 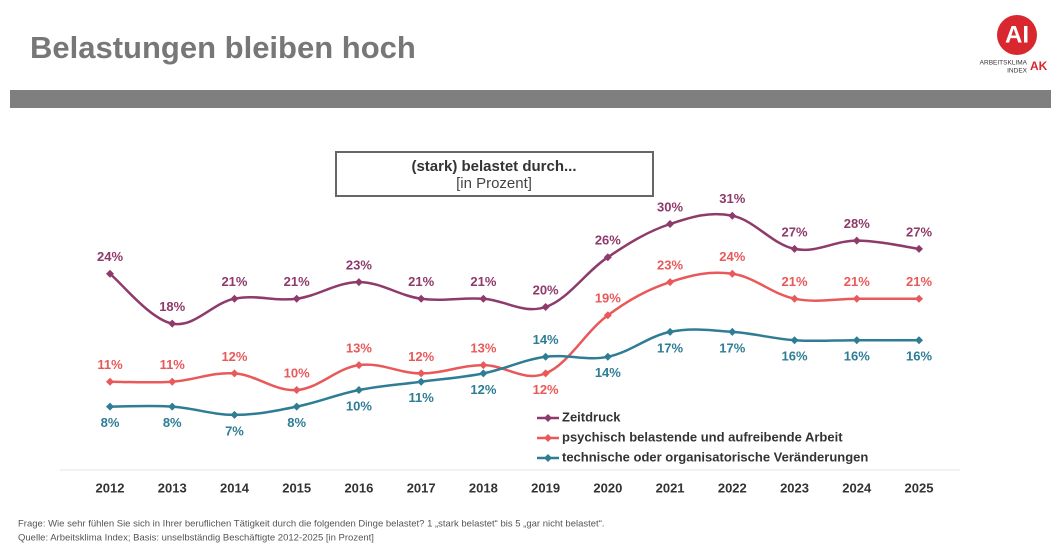 What do you see at coordinates (670, 487) in the screenshot?
I see `x-tick-label: 2021` at bounding box center [670, 487].